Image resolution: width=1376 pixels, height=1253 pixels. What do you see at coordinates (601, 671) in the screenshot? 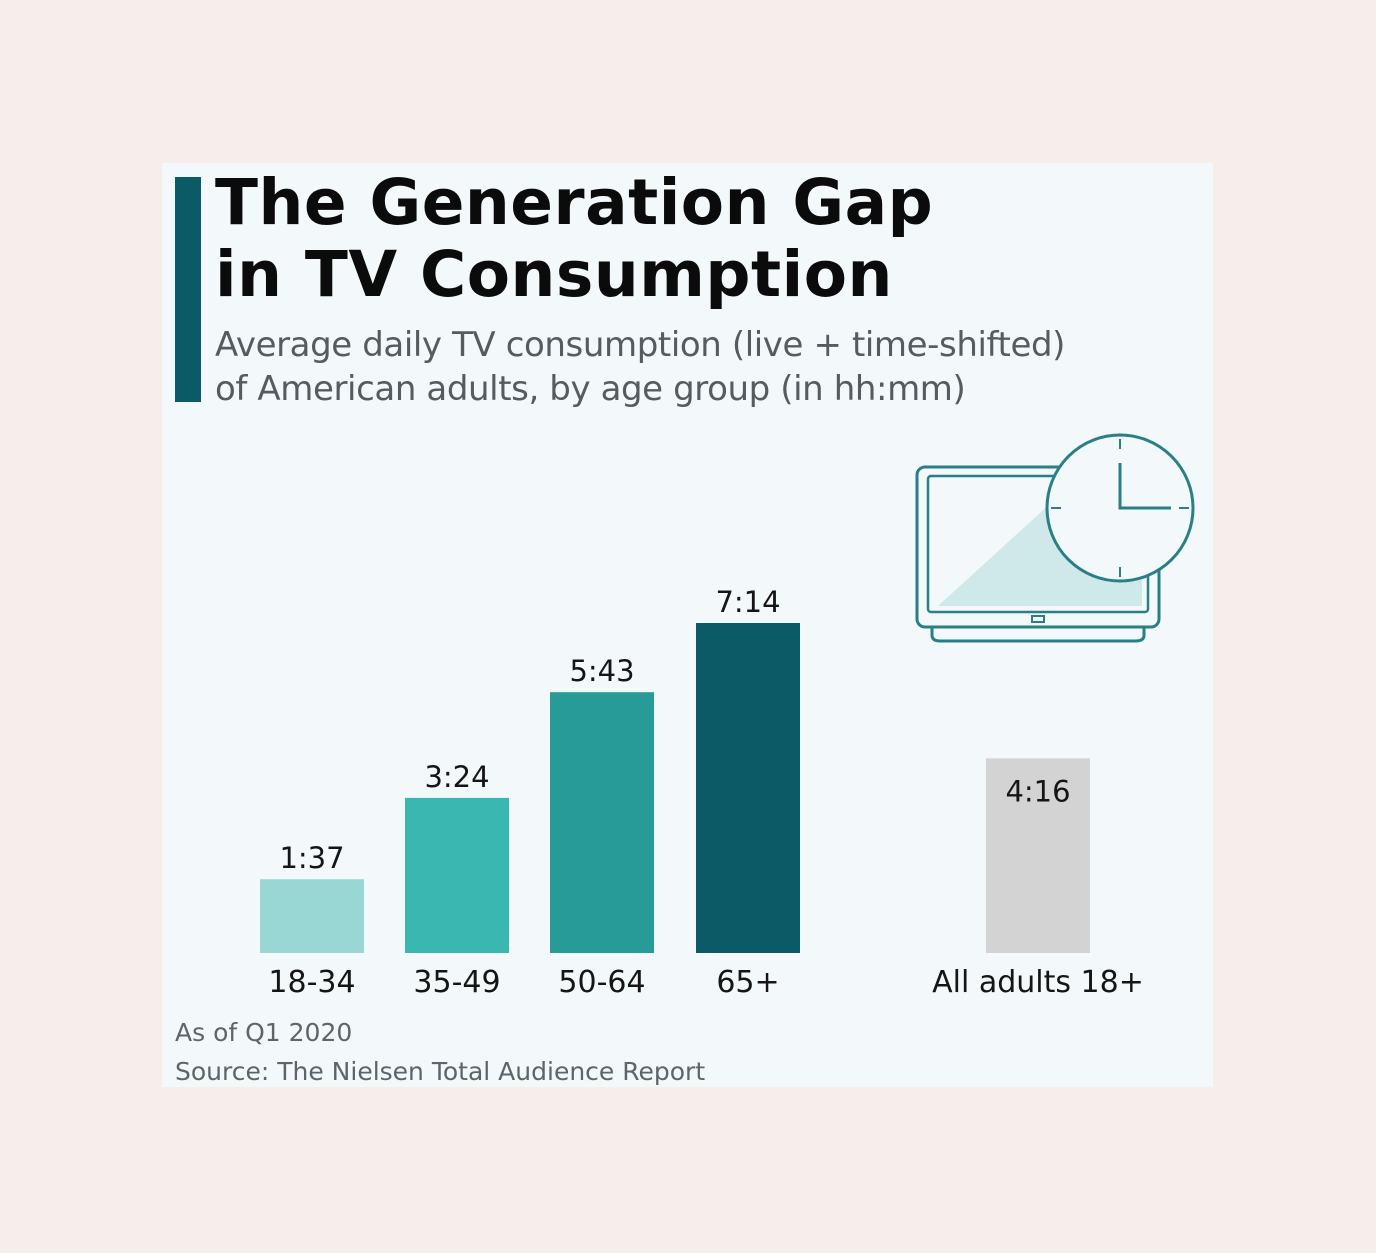
I see `value-label-50-64: 5:43` at bounding box center [601, 671].